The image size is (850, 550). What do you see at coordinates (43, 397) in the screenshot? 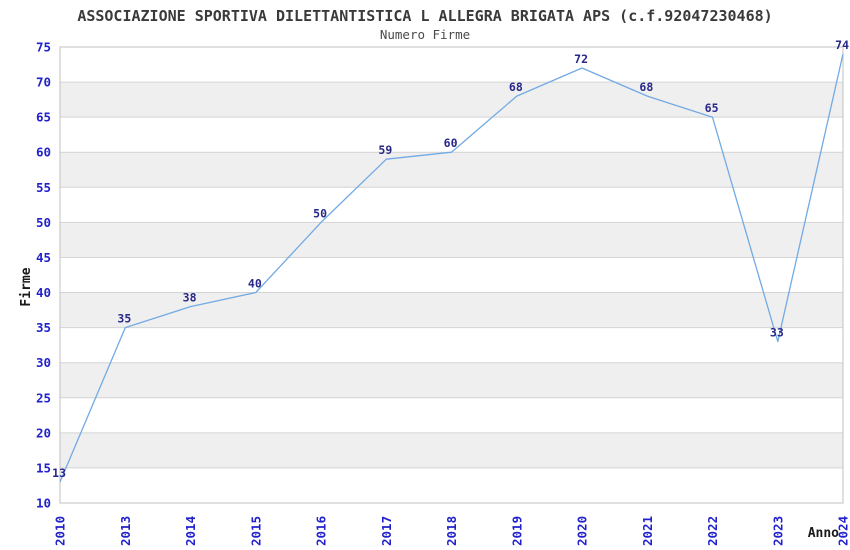
I see `y-tick-label: 25` at bounding box center [43, 397].